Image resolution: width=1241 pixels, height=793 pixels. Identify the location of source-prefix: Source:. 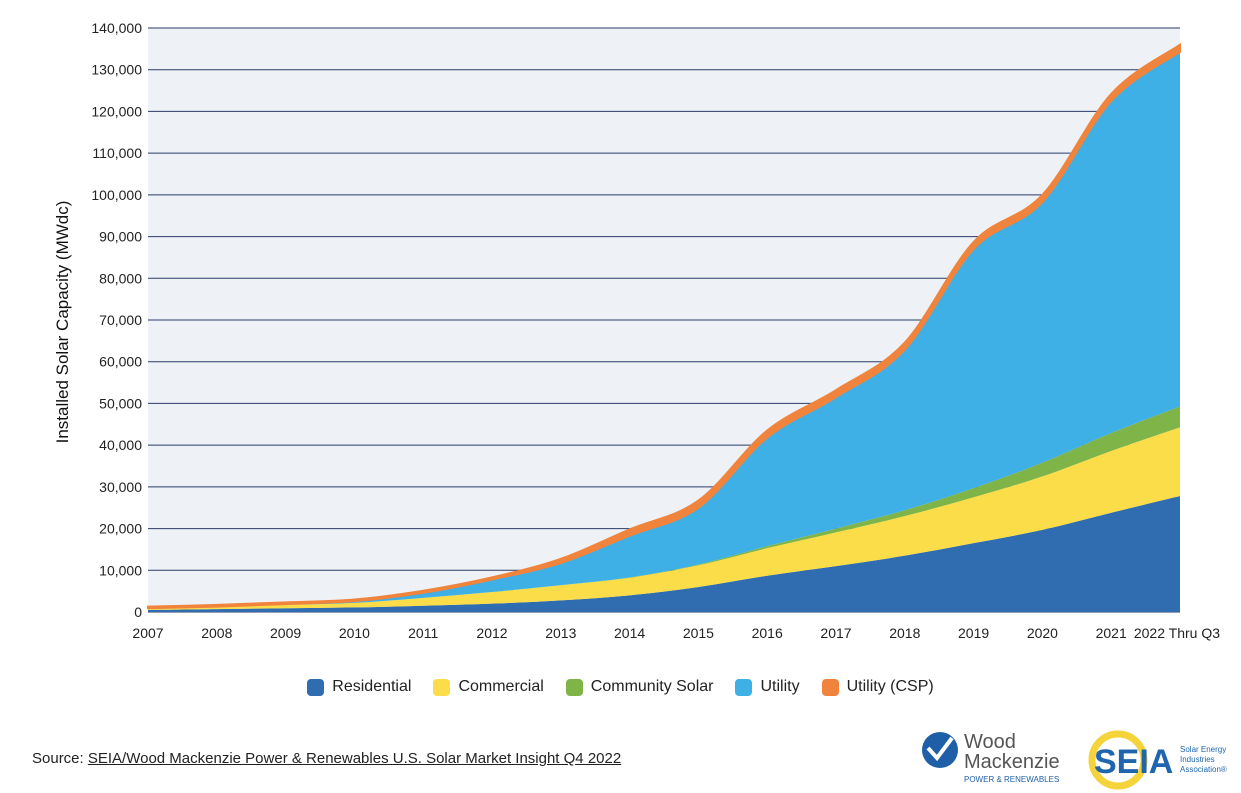
(60, 758).